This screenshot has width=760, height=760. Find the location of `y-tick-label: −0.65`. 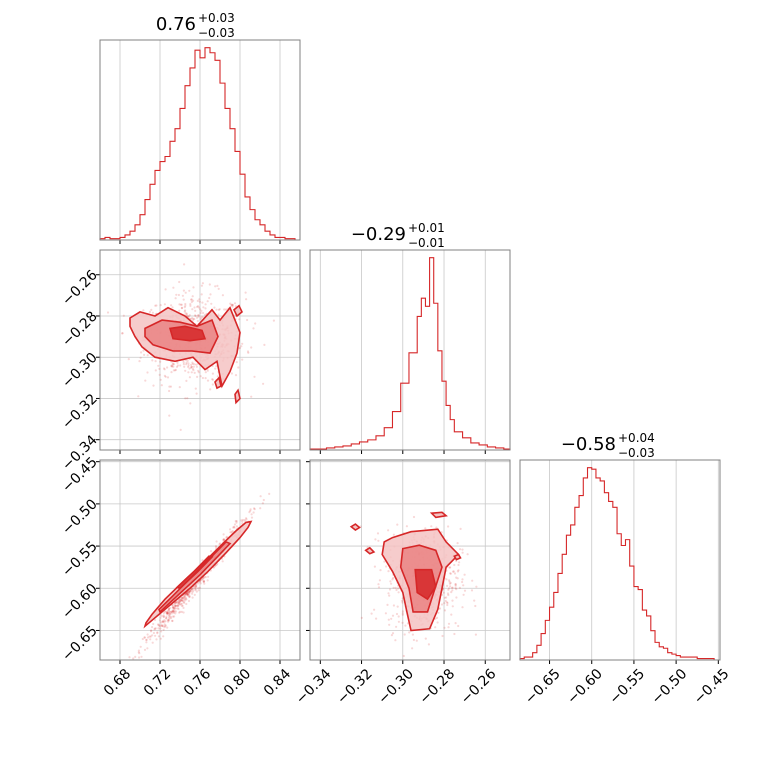

y-tick-label: −0.65 is located at coordinates (80, 644).